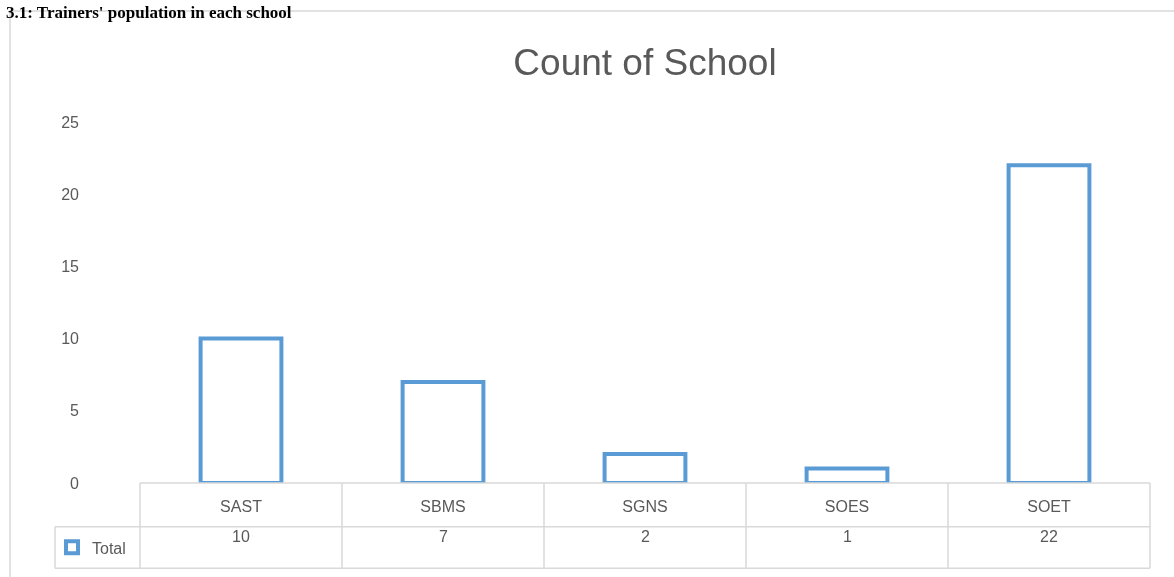 The width and height of the screenshot is (1174, 577). What do you see at coordinates (109, 548) in the screenshot?
I see `legend-label: Total` at bounding box center [109, 548].